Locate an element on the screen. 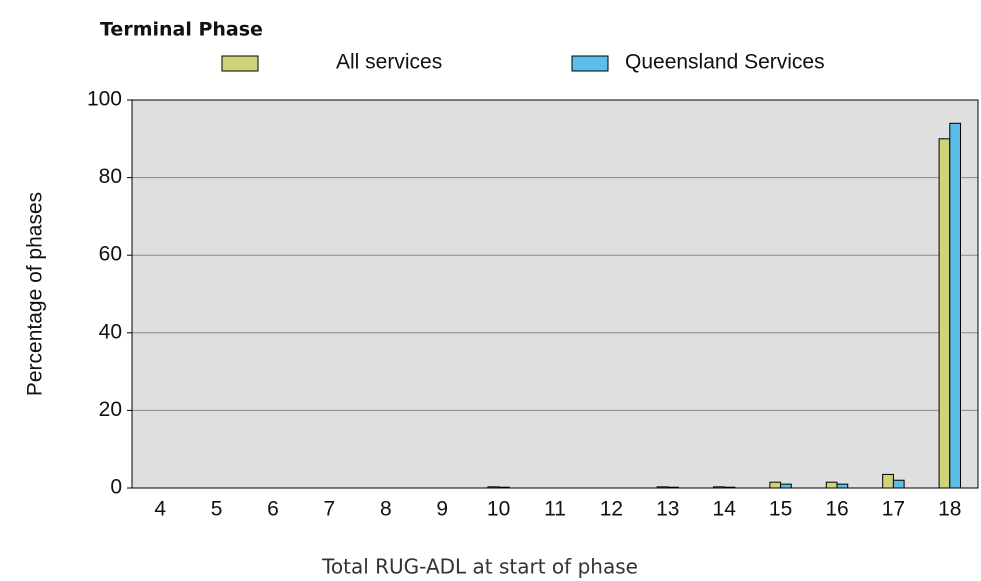 Image resolution: width=981 pixels, height=581 pixels. x-tick-label: 5 is located at coordinates (217, 509).